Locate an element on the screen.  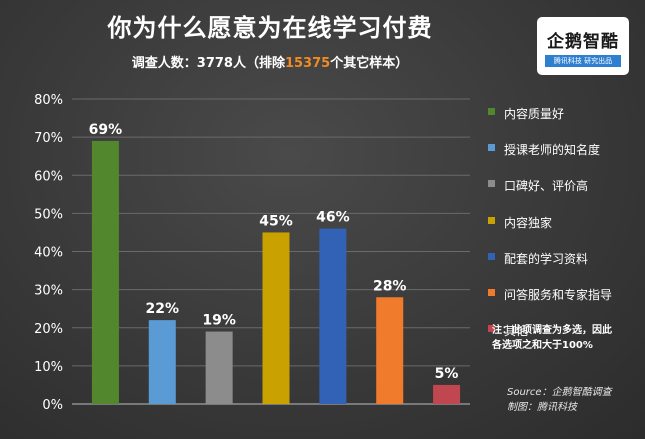
y-tick-label: 0% is located at coordinates (52, 405).